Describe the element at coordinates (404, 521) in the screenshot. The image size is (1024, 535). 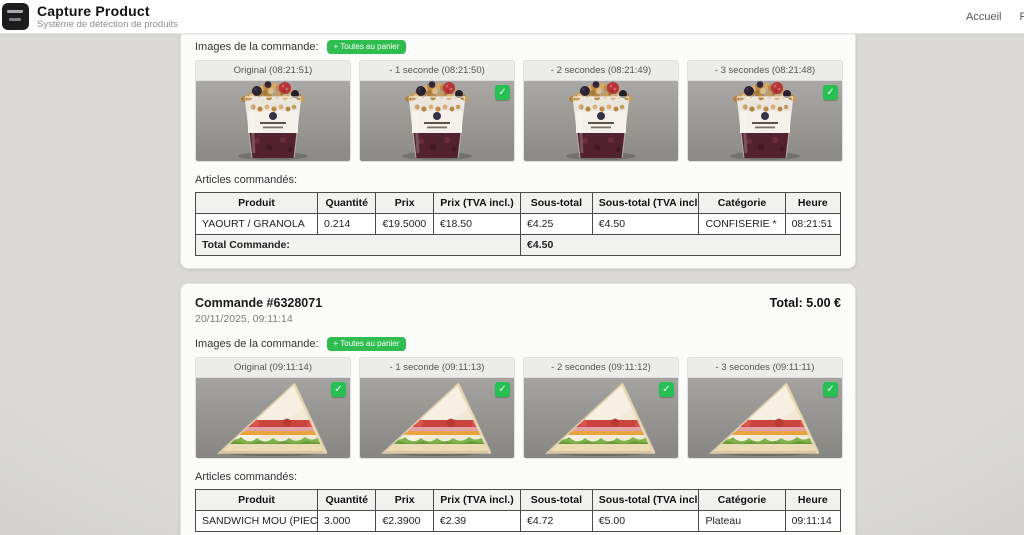
I see `cell-prix: €2.3900` at that location.